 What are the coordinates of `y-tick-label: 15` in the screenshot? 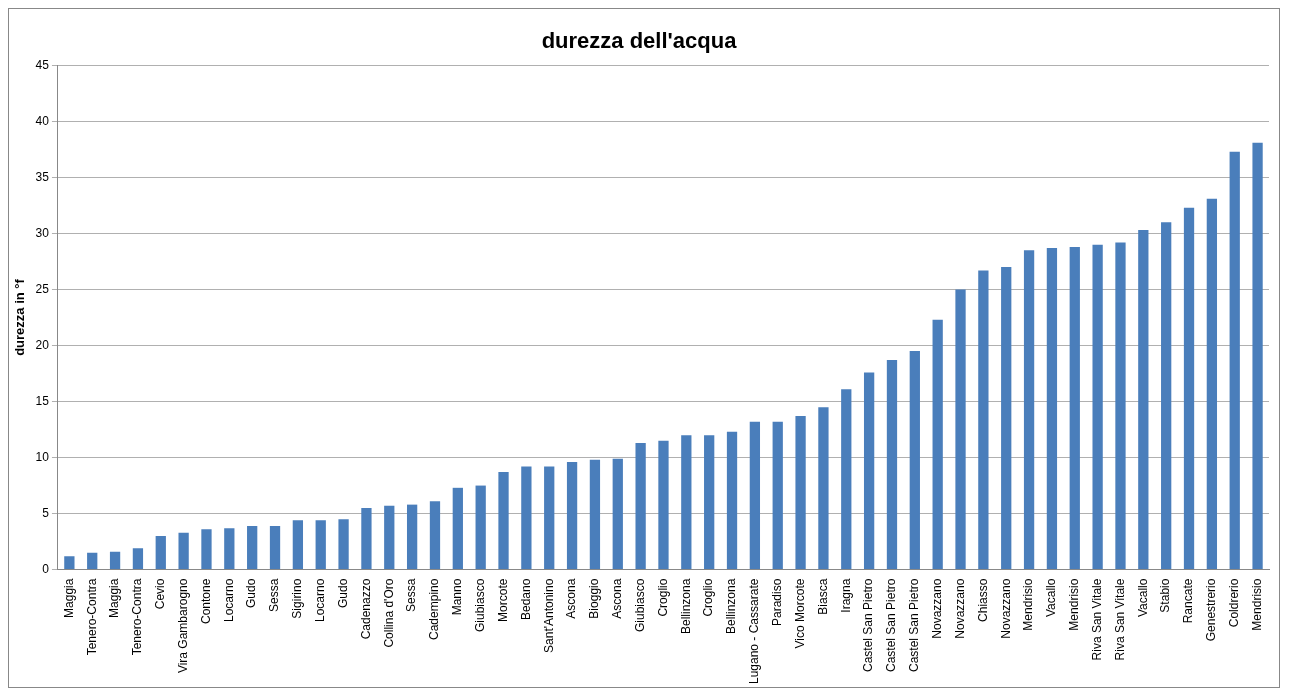 It's located at (42, 400).